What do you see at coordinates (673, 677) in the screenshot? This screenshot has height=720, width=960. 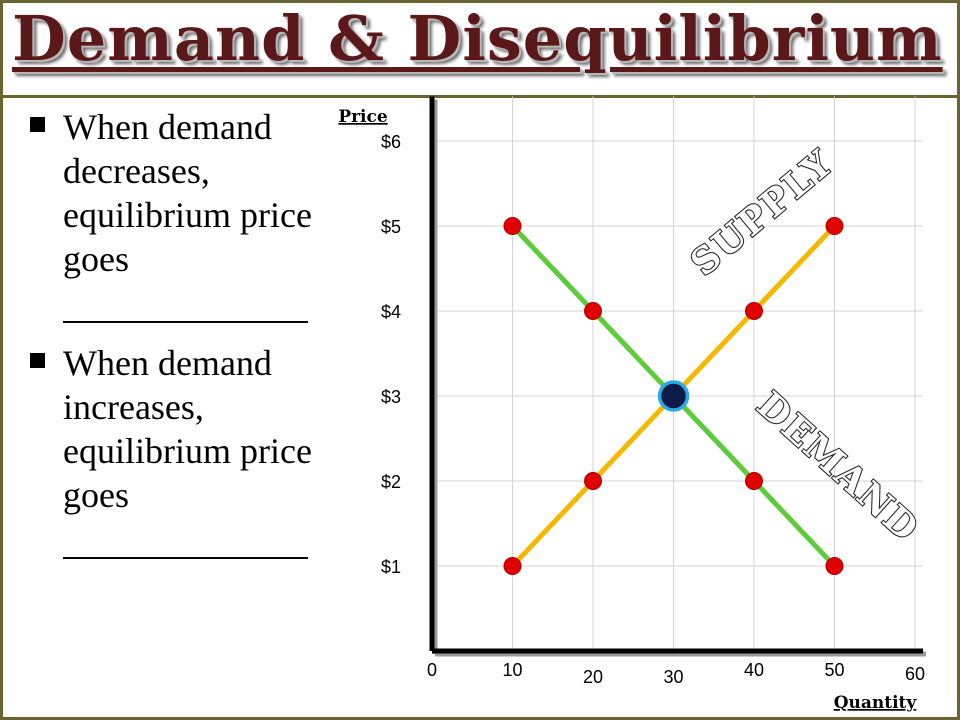 I see `x-tick-label: 30` at bounding box center [673, 677].